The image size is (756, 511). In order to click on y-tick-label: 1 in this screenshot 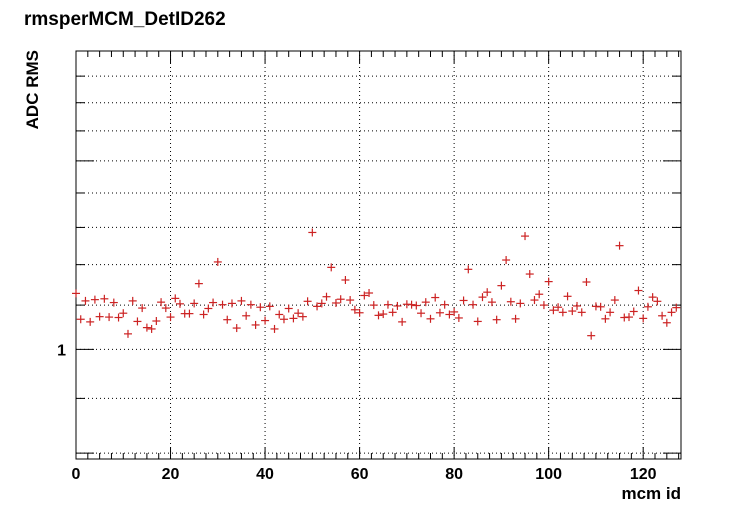, I will do `click(61, 350)`.